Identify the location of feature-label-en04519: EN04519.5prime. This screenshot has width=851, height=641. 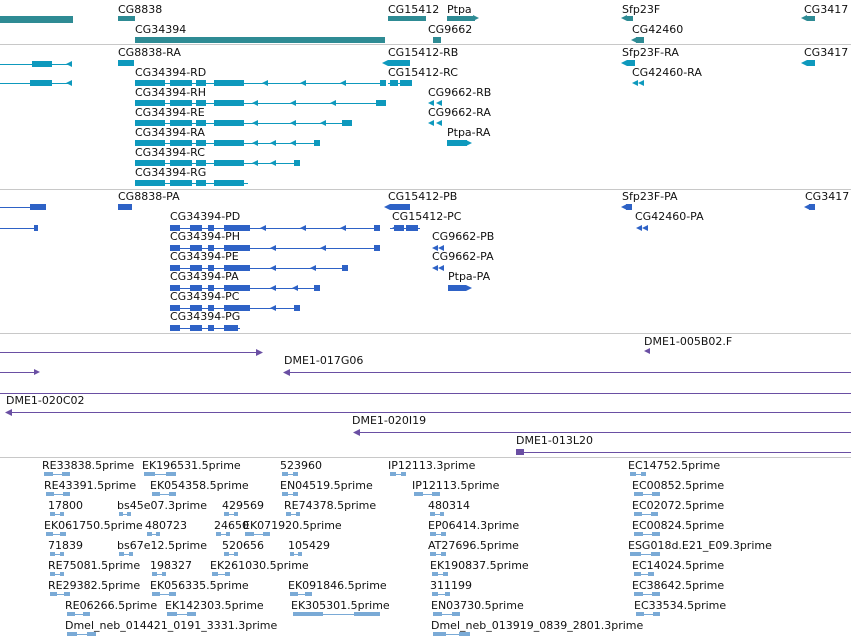
(326, 485).